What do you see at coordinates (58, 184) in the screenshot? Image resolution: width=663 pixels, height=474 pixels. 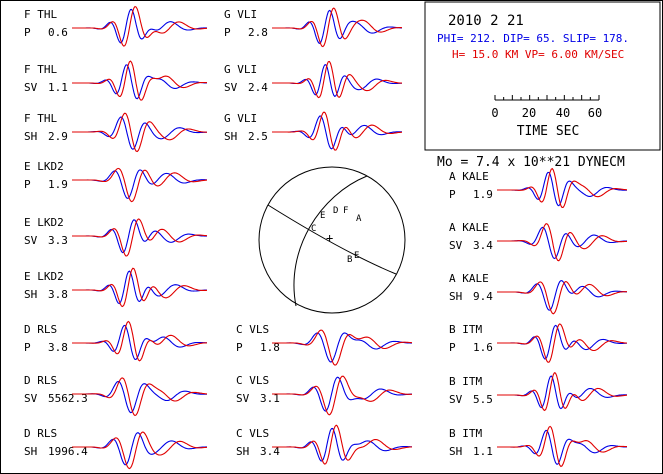 I see `amplitude-label: 1.9` at bounding box center [58, 184].